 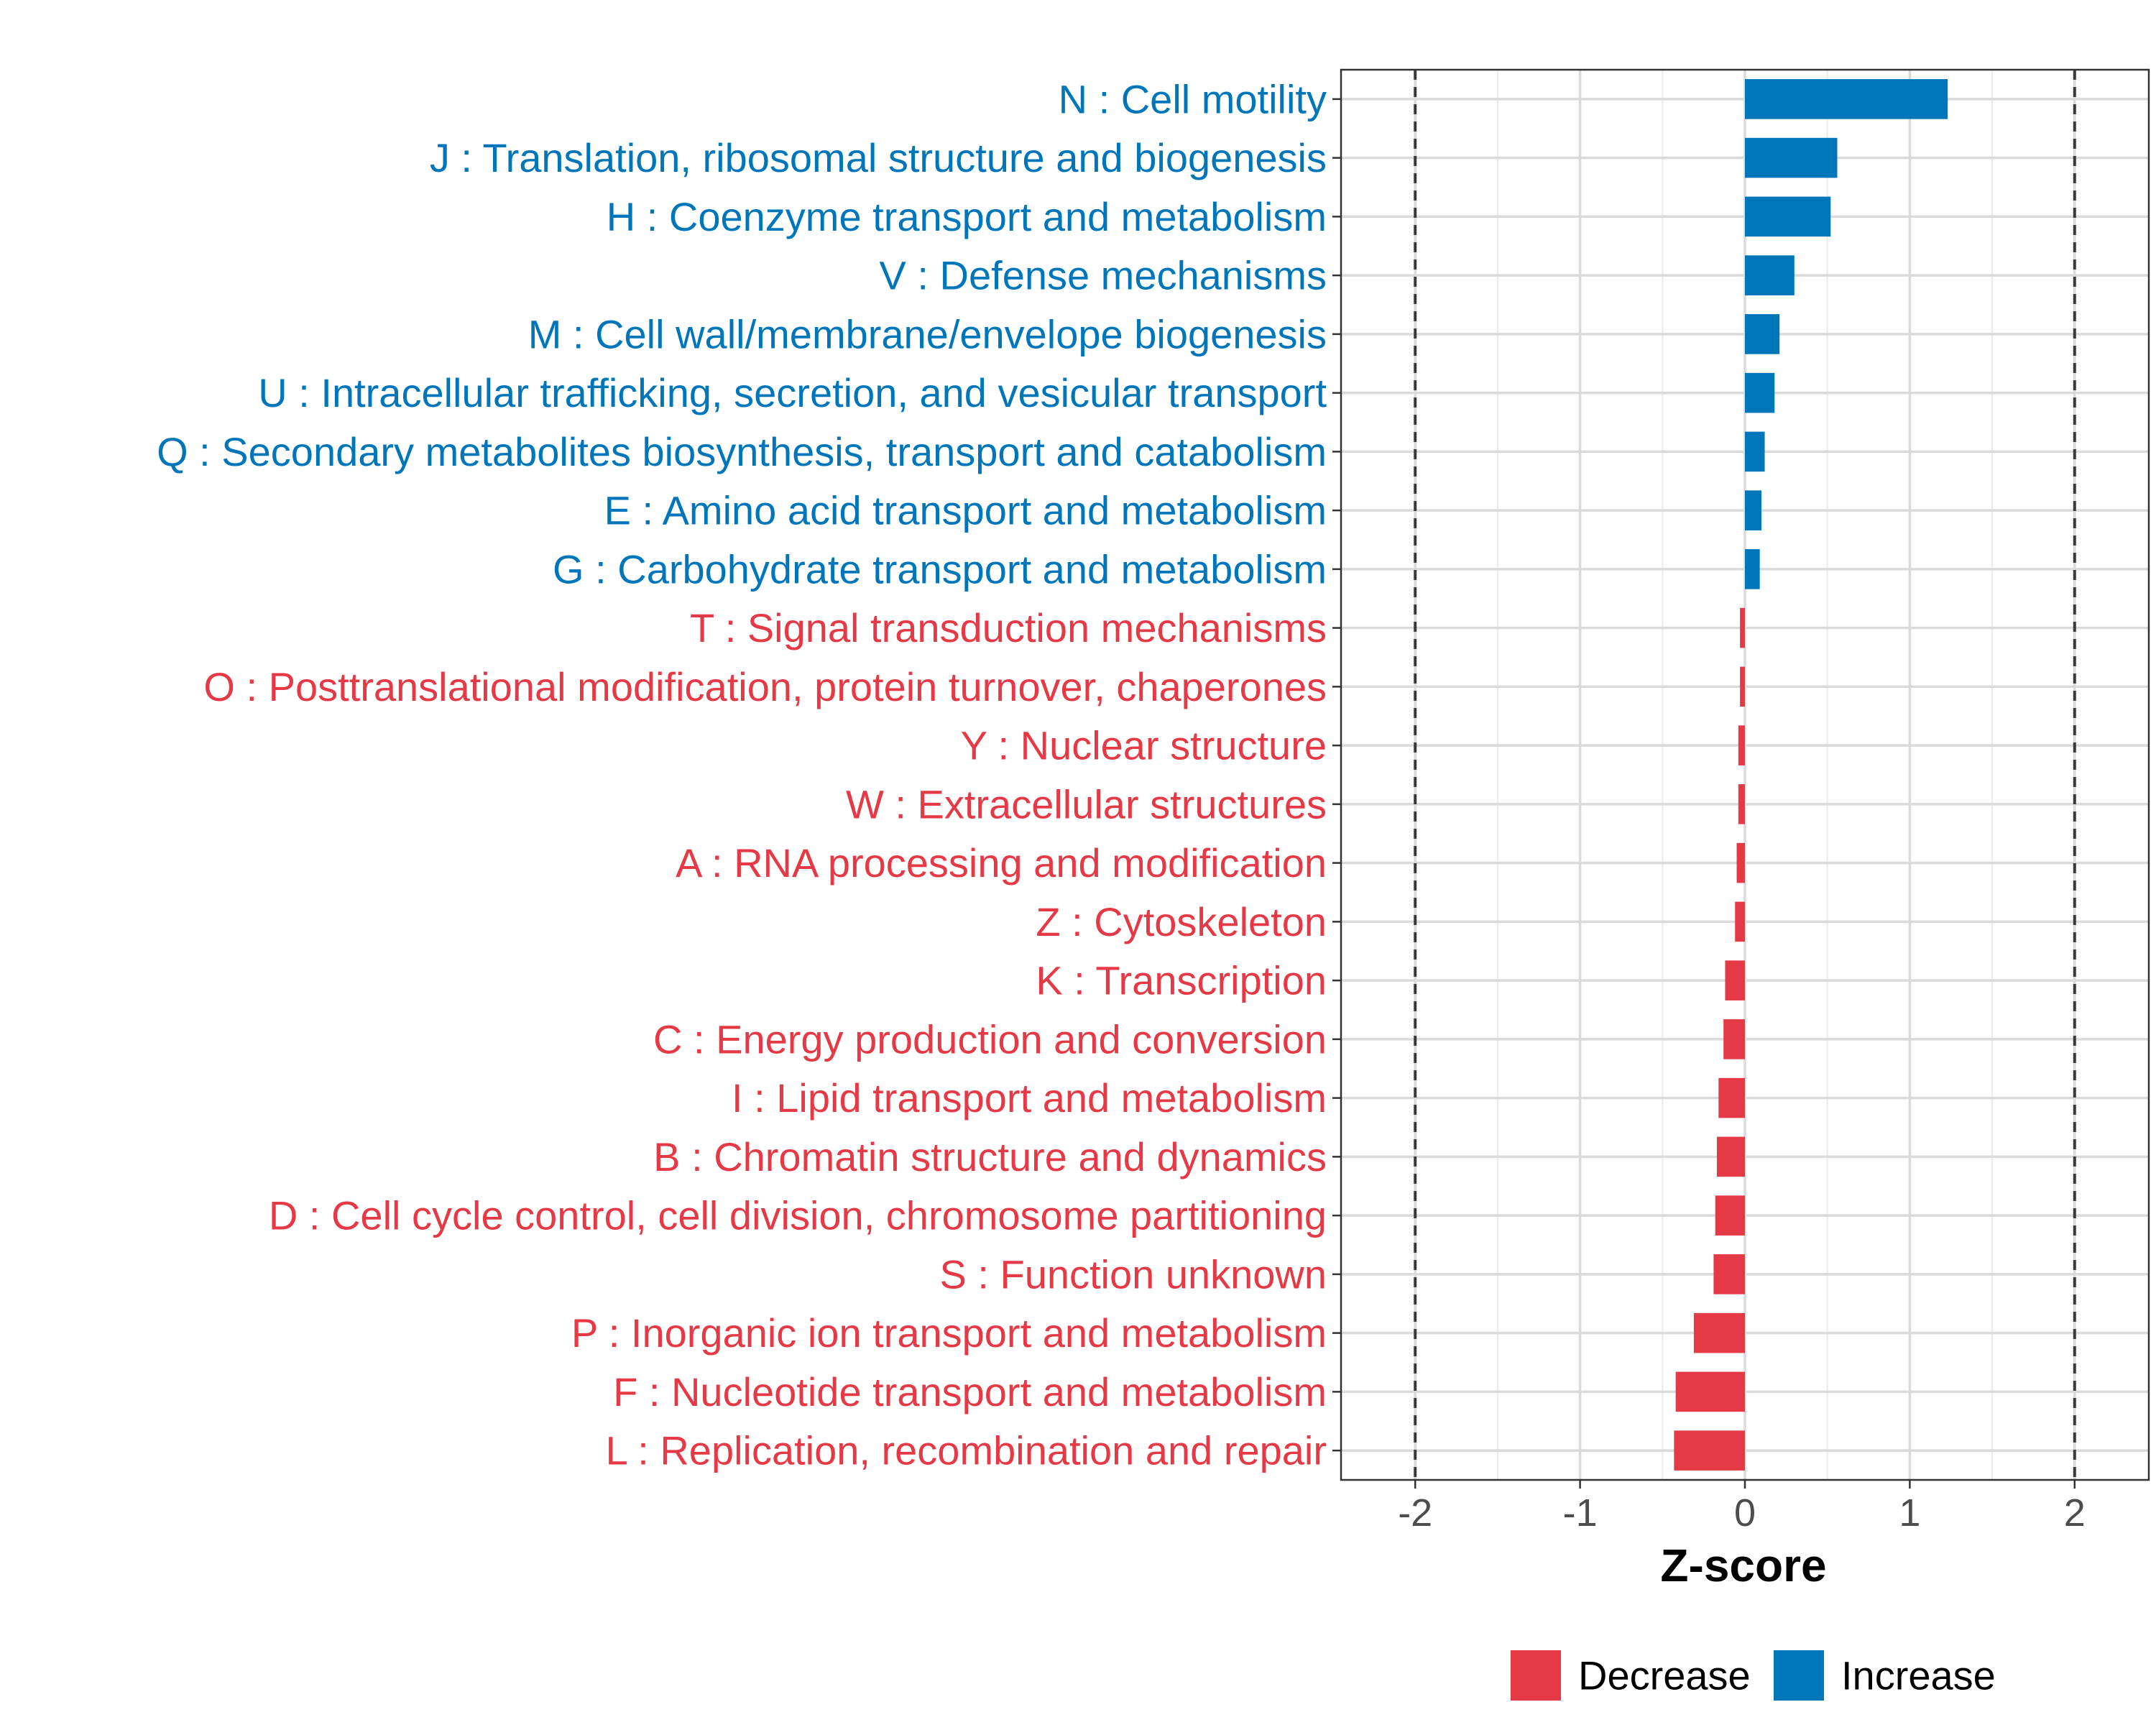 What do you see at coordinates (1133, 1274) in the screenshot?
I see `category-label: S : Function unknown` at bounding box center [1133, 1274].